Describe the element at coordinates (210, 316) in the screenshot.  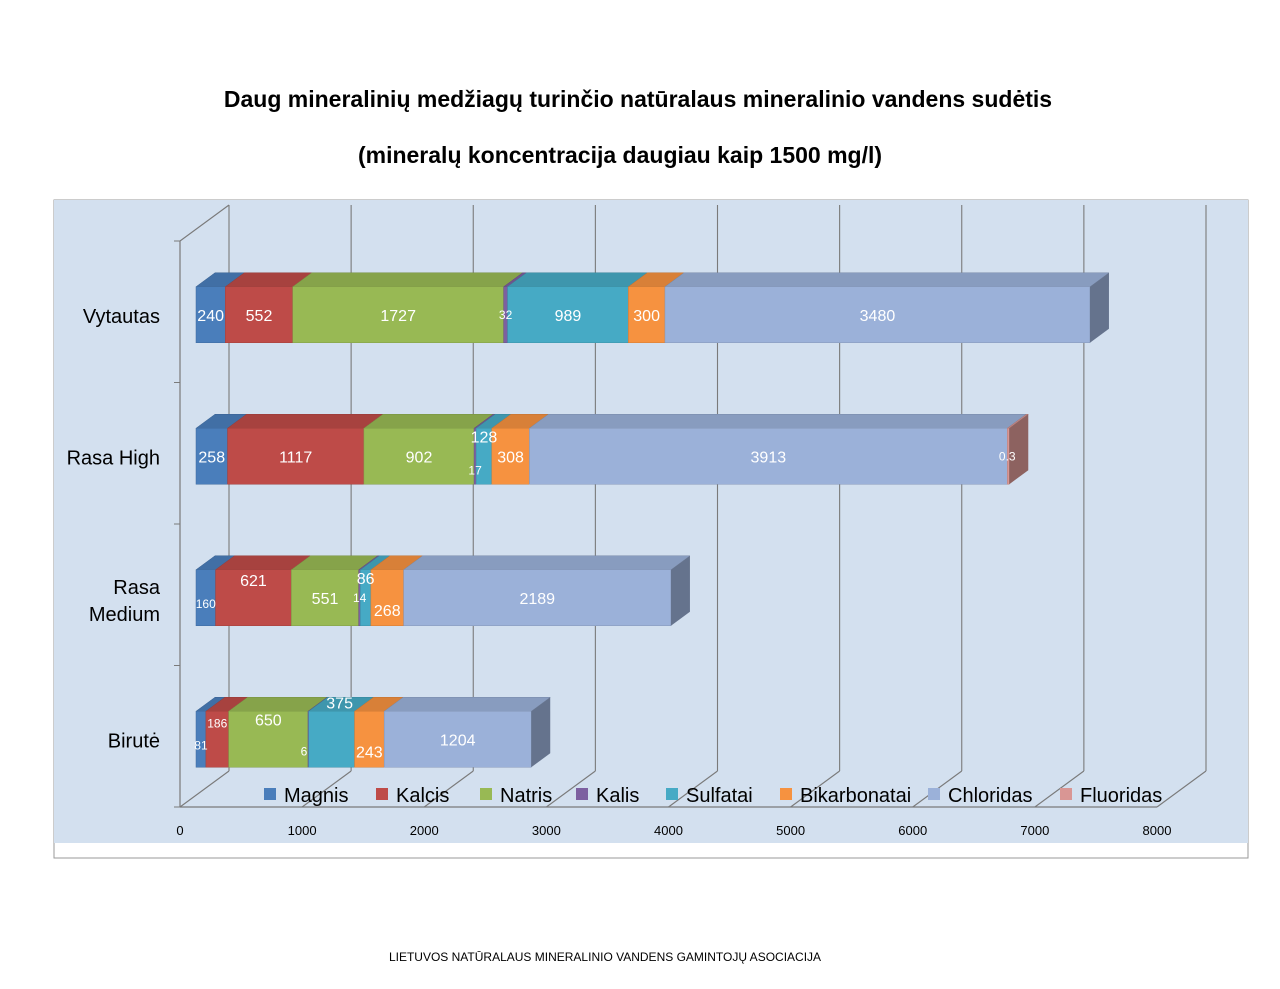
I see `data-label-magnis: 240` at that location.